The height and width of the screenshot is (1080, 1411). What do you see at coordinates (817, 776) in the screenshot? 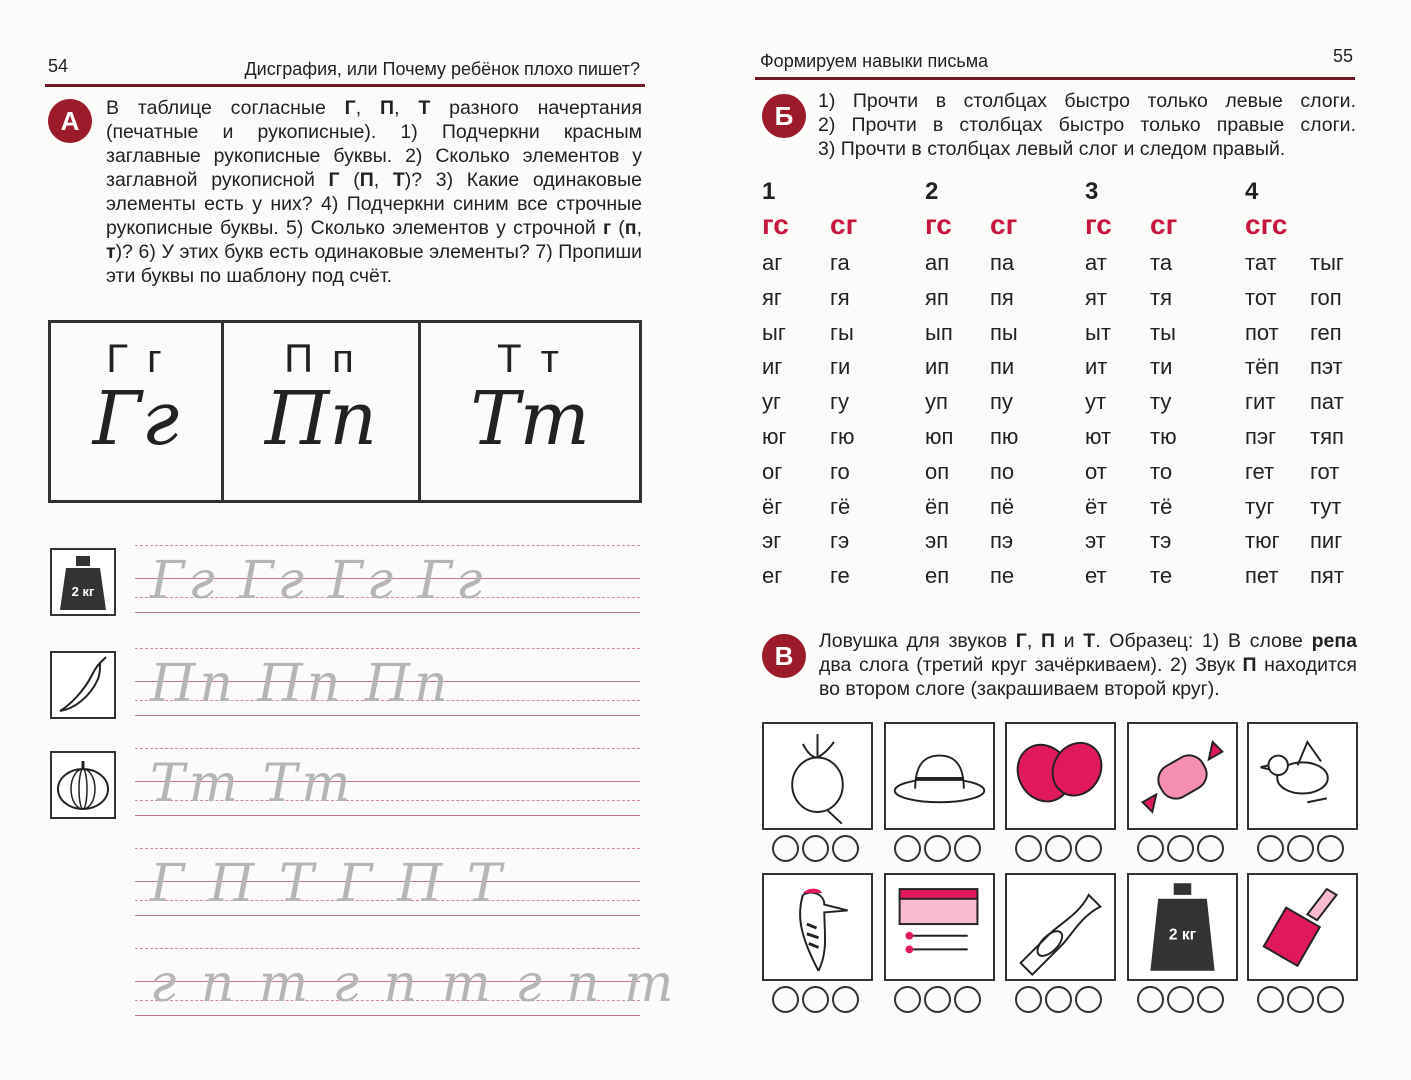
I see `beet-icon` at bounding box center [817, 776].